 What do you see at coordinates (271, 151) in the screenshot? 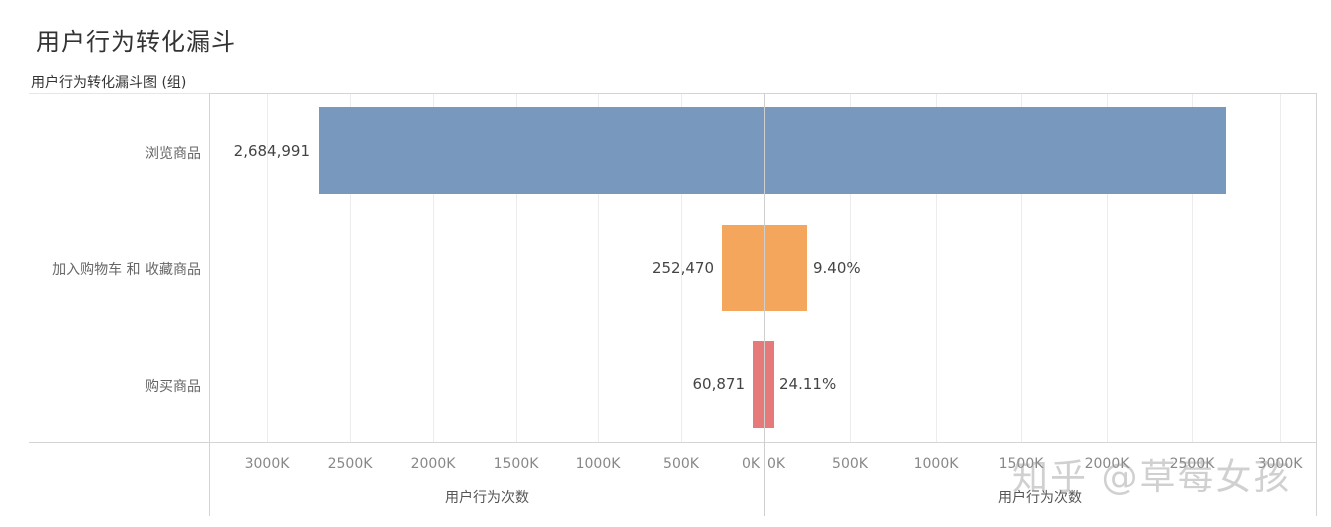
I see `count-label-browse: 2,684,991` at bounding box center [271, 151].